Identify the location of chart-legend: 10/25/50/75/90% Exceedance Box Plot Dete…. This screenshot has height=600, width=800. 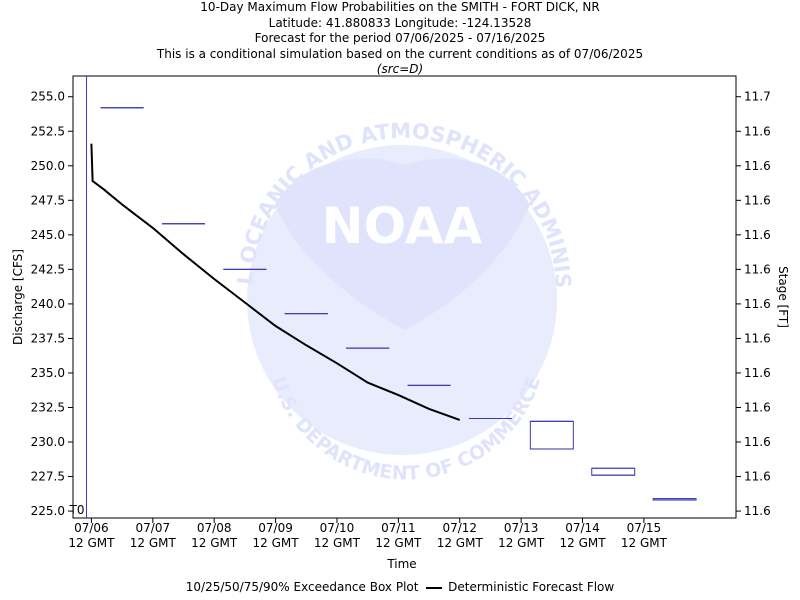
(400, 587).